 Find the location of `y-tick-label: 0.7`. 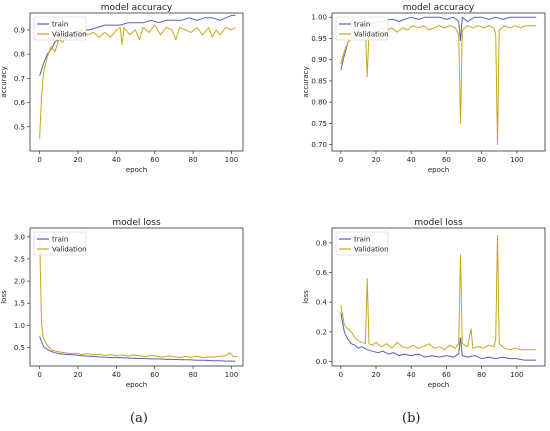

y-tick-label: 0.7 is located at coordinates (19, 79).